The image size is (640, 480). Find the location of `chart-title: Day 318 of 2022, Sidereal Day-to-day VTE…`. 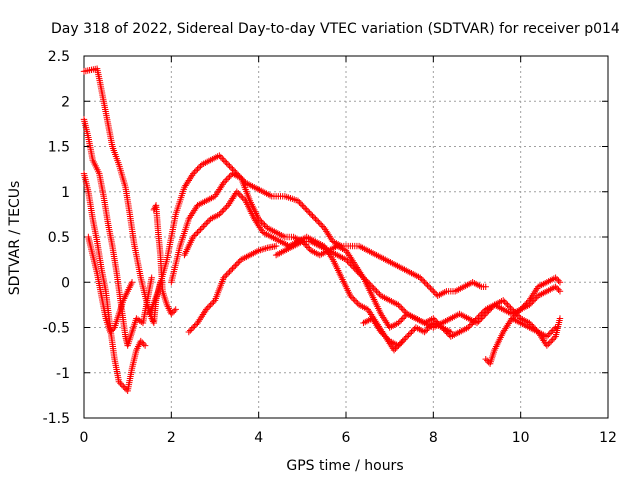

chart-title: Day 318 of 2022, Sidereal Day-to-day VTE… is located at coordinates (335, 29).